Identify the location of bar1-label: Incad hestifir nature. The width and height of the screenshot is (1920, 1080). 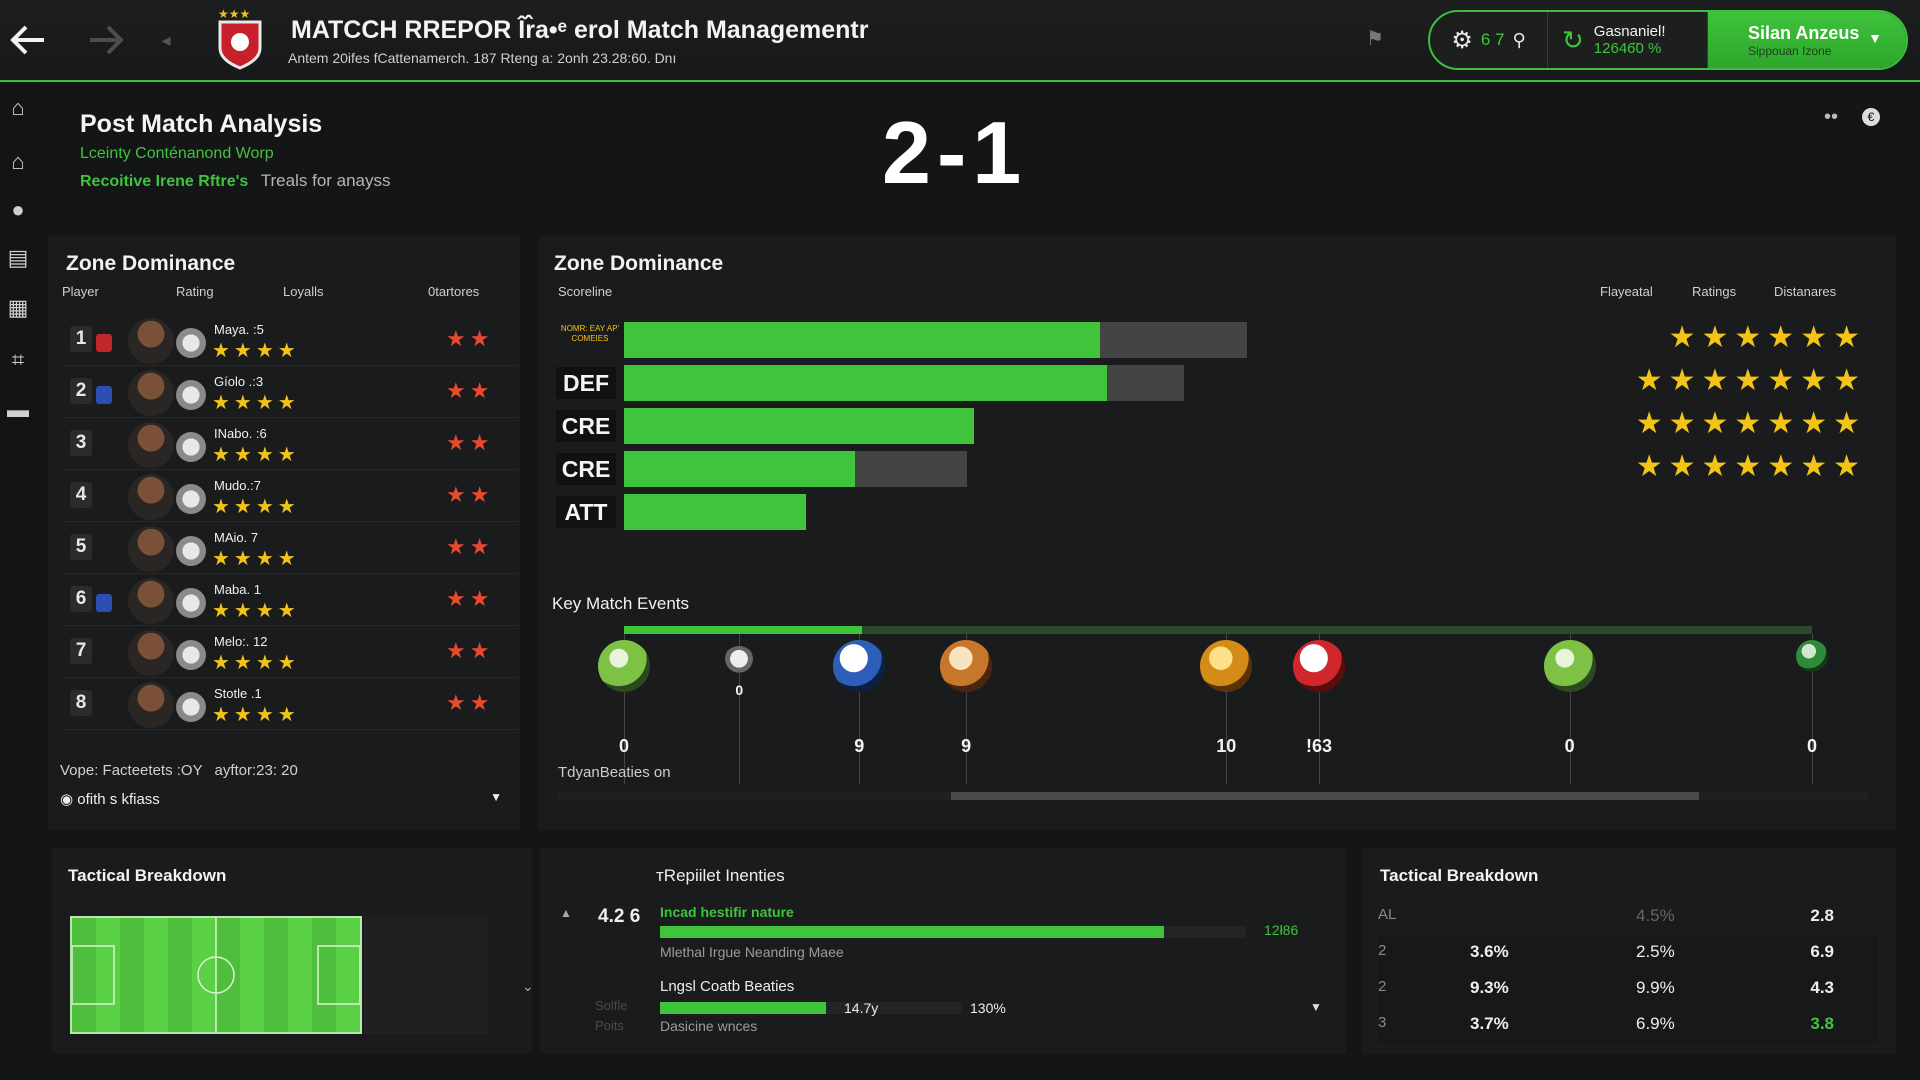
(727, 912).